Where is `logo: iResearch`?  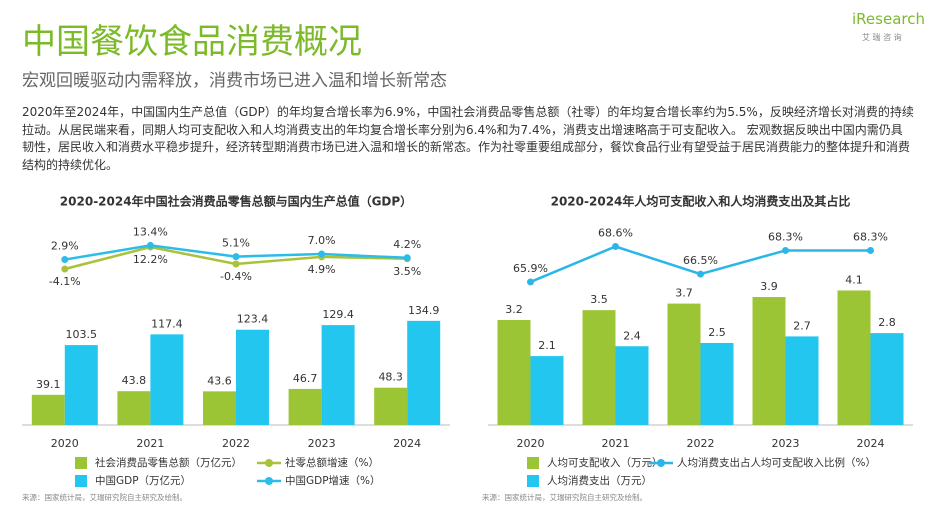
logo: iResearch is located at coordinates (888, 19).